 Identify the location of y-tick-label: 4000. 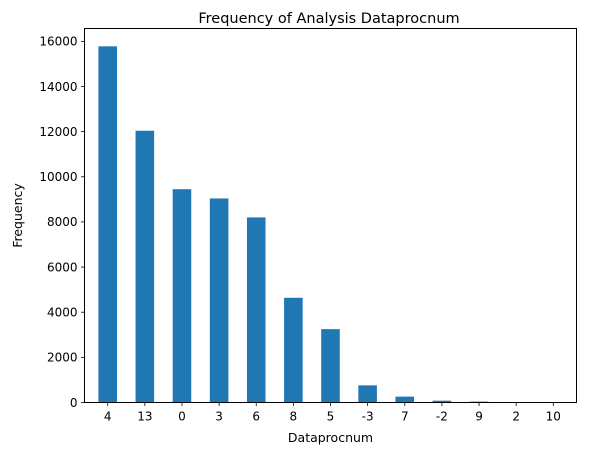
(62, 313).